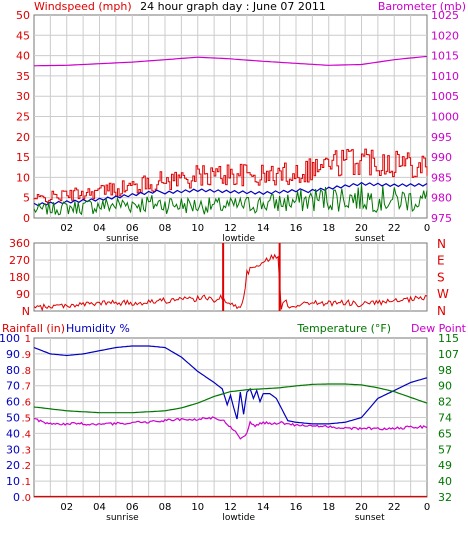 The height and width of the screenshot is (559, 468). I want to click on rain-tick-label: .4, so click(26, 434).